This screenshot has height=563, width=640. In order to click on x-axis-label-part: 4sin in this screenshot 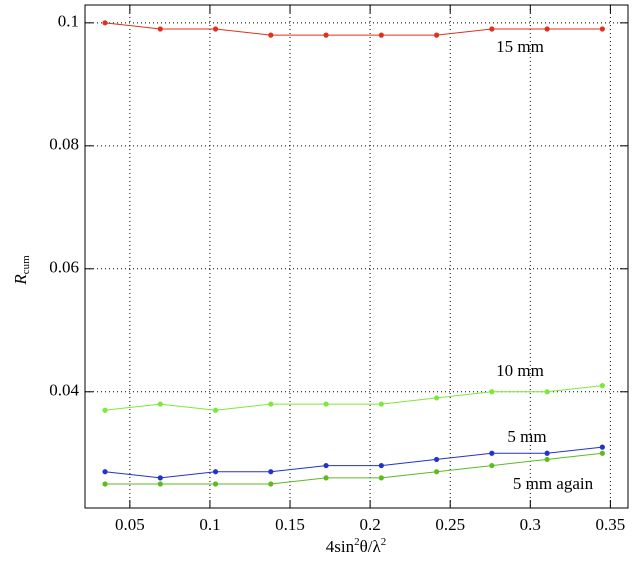, I will do `click(340, 546)`.